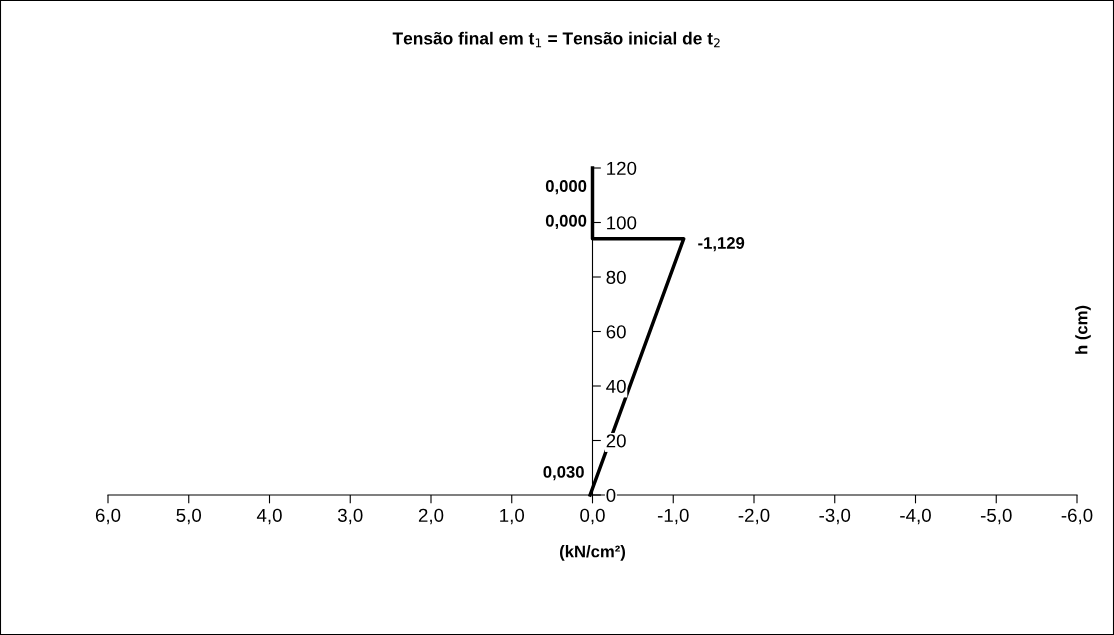  Describe the element at coordinates (611, 495) in the screenshot. I see `y-tick-label: 0` at that location.